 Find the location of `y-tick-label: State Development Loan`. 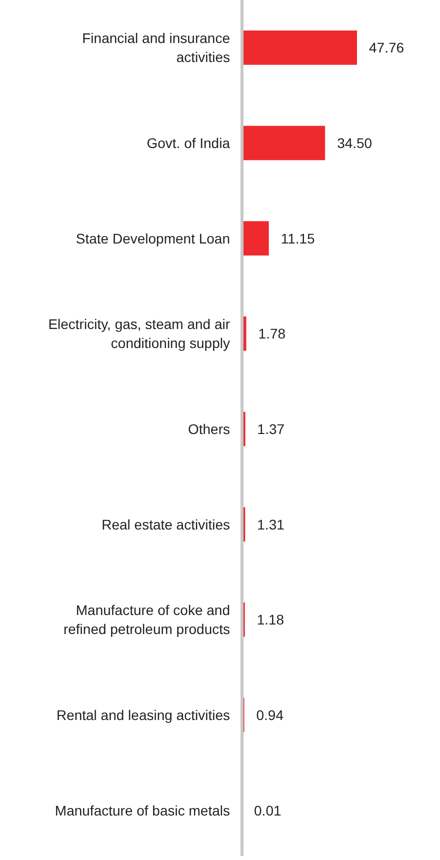

y-tick-label: State Development Loan is located at coordinates (153, 238).